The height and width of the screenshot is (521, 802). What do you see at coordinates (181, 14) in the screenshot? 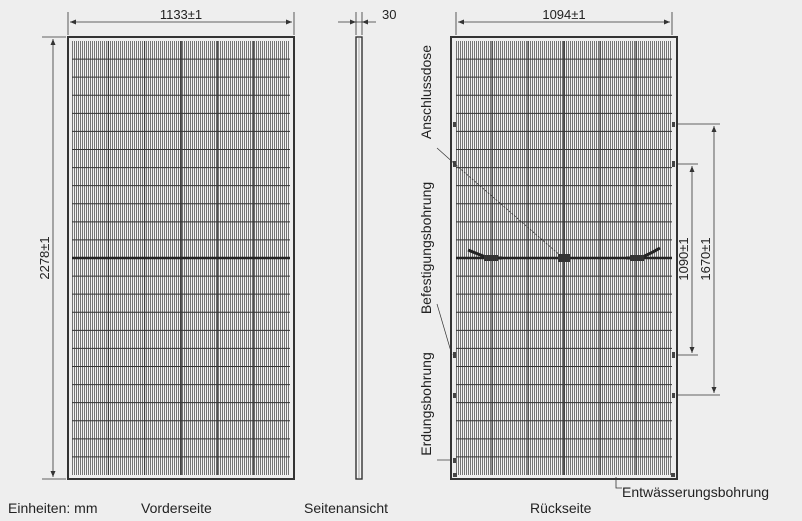
I see `front-width-label: 1133±1` at bounding box center [181, 14].